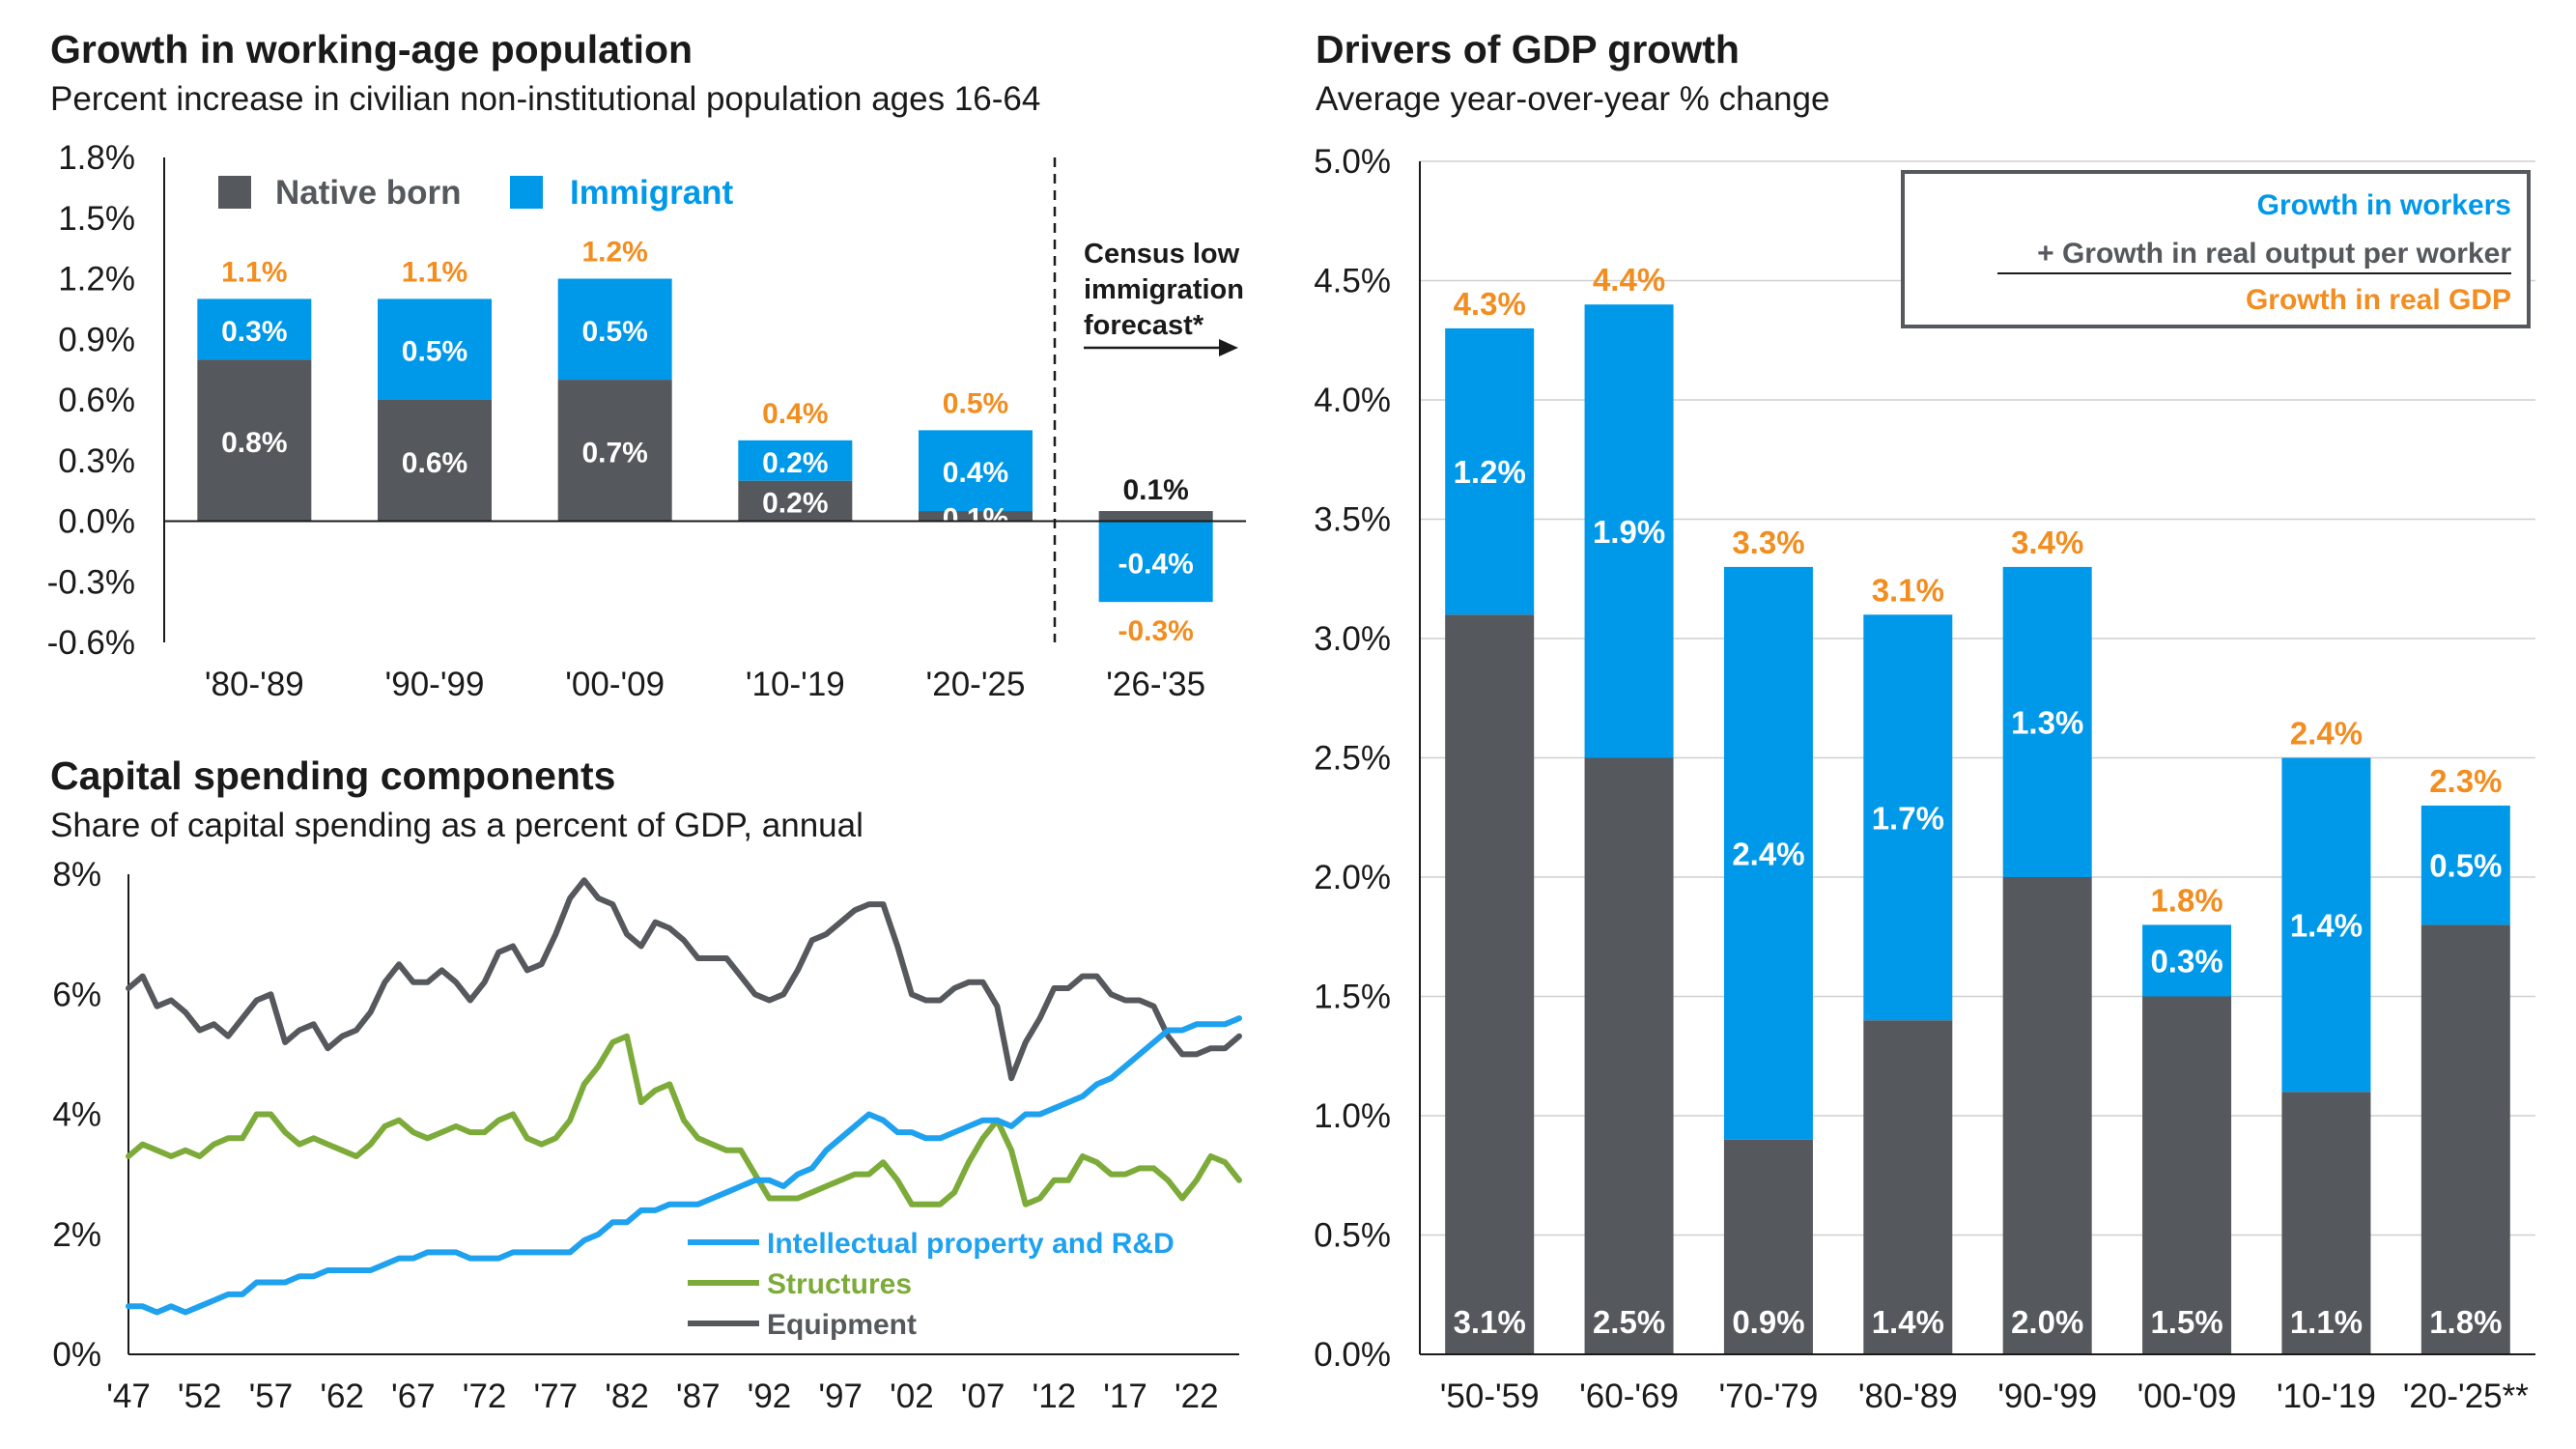 This screenshot has width=2576, height=1449. I want to click on gdp-total-label: 2.3%, so click(2465, 781).